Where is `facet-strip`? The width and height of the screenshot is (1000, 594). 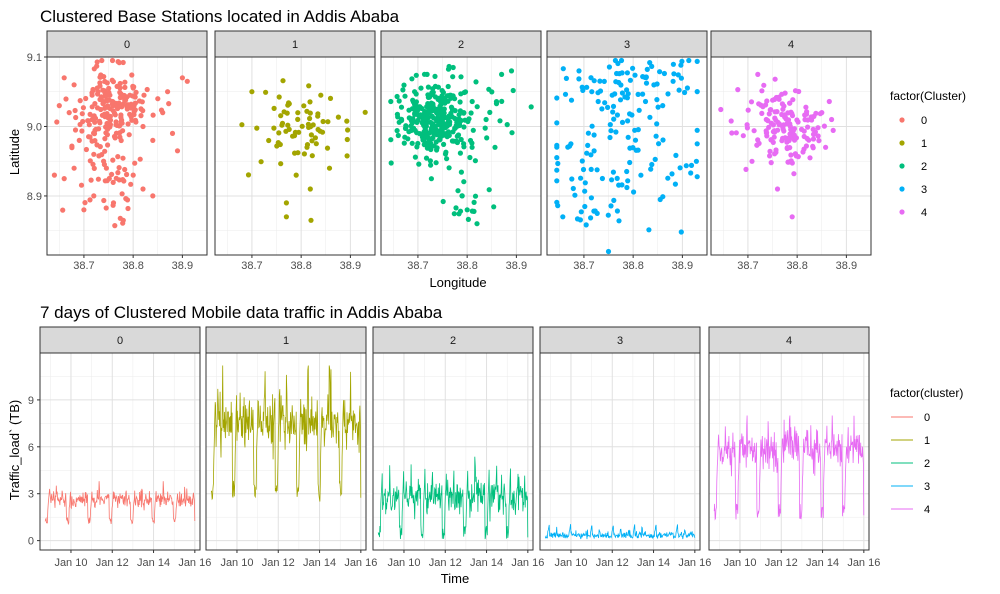 facet-strip is located at coordinates (120, 340).